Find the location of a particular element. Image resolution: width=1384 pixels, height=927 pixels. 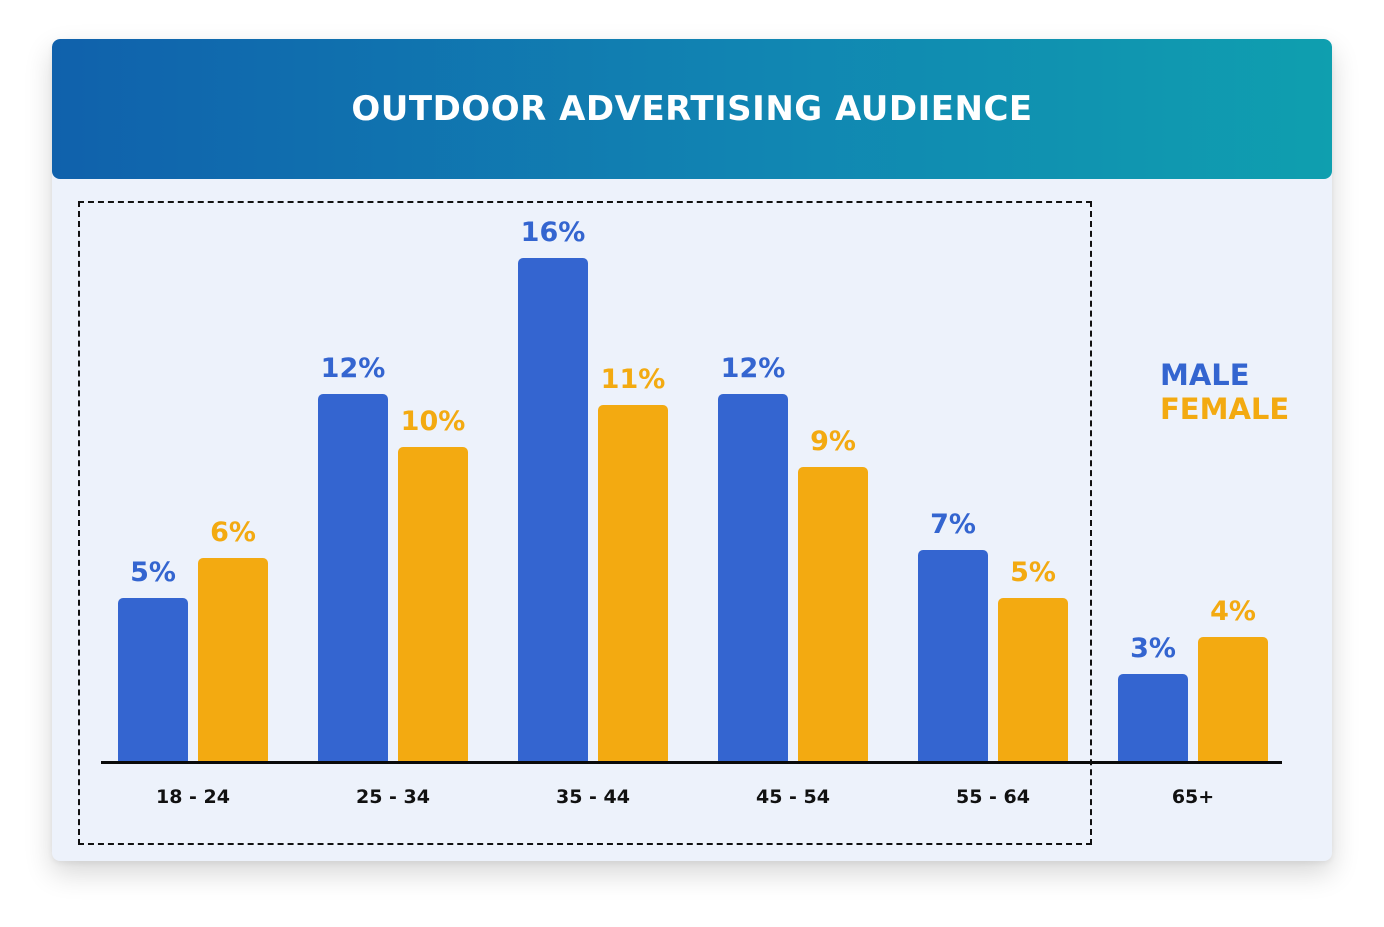

x-tick-label: 55 - 64 is located at coordinates (993, 797).